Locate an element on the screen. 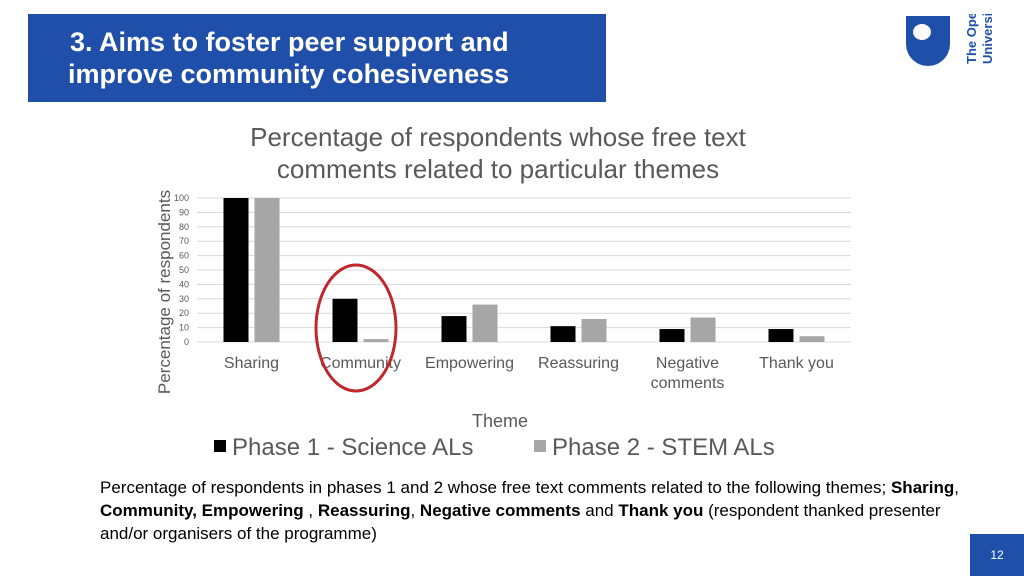 The height and width of the screenshot is (576, 1024). caption-theme-sharing: Sharing is located at coordinates (922, 487).